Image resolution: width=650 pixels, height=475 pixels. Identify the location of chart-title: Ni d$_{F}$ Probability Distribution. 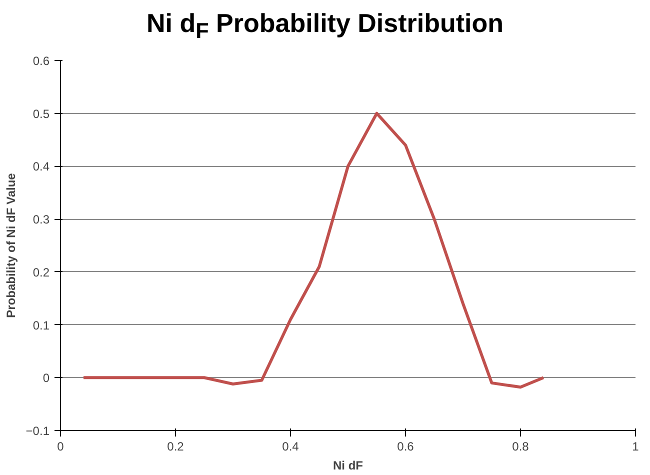
(324, 26).